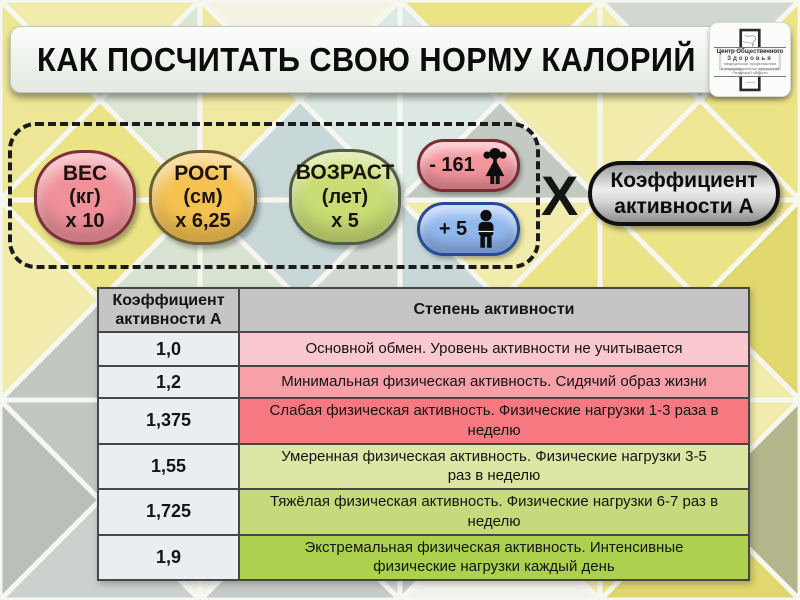 The height and width of the screenshot is (600, 800). I want to click on factor-unit: (кг), so click(85, 197).